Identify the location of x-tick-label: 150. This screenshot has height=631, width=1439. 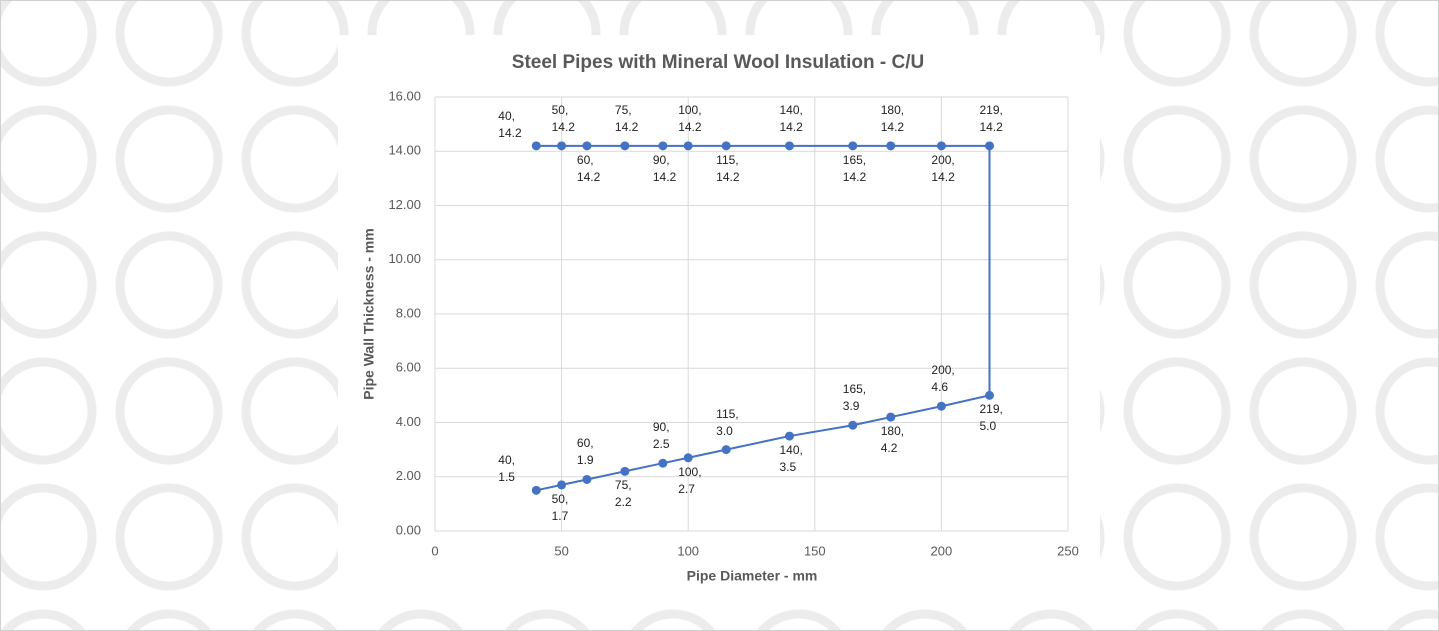
(815, 550).